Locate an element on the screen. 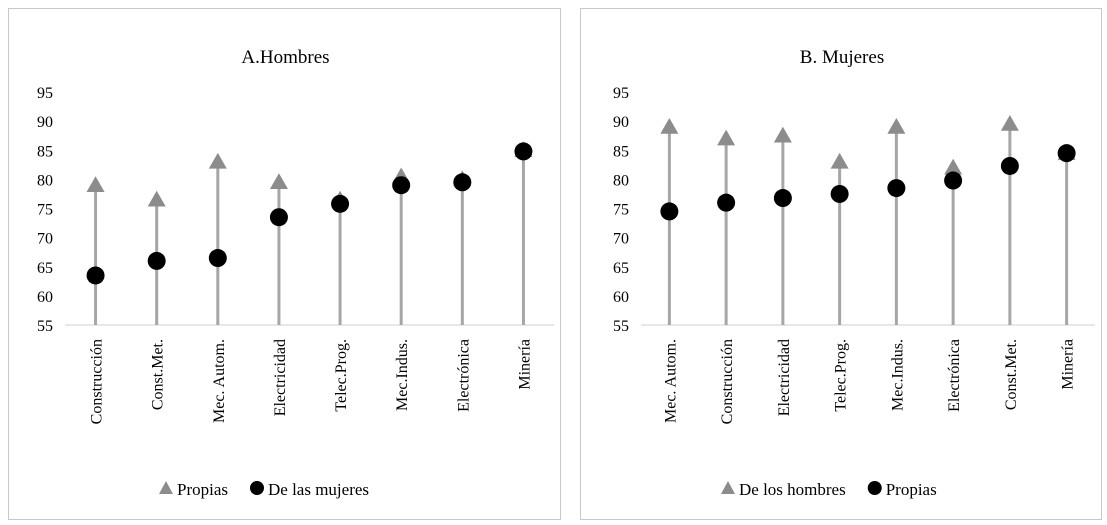 The width and height of the screenshot is (1107, 525). chart-title: B. Mujeres is located at coordinates (842, 57).